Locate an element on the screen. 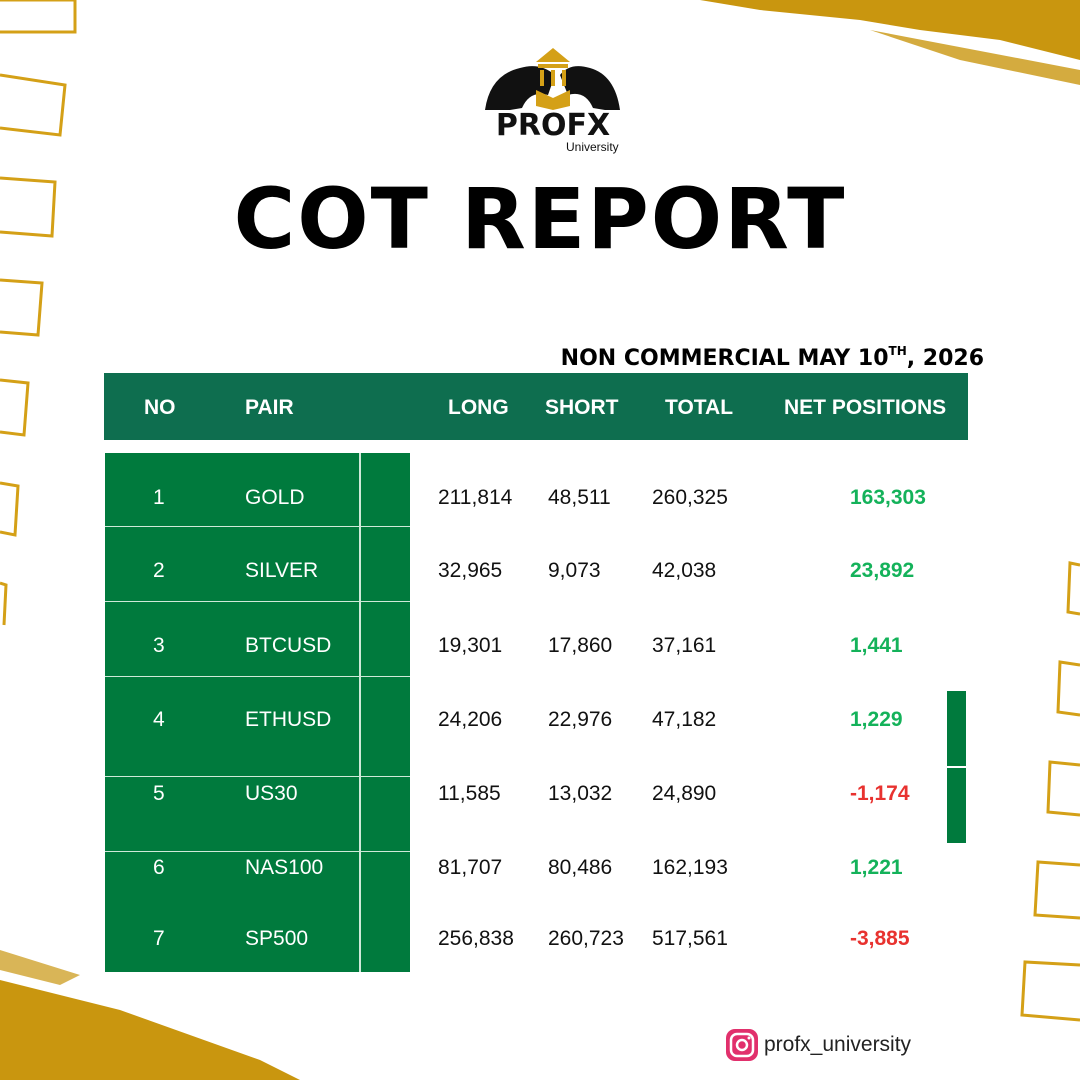 The height and width of the screenshot is (1080, 1080). logo-sub: University is located at coordinates (592, 147).